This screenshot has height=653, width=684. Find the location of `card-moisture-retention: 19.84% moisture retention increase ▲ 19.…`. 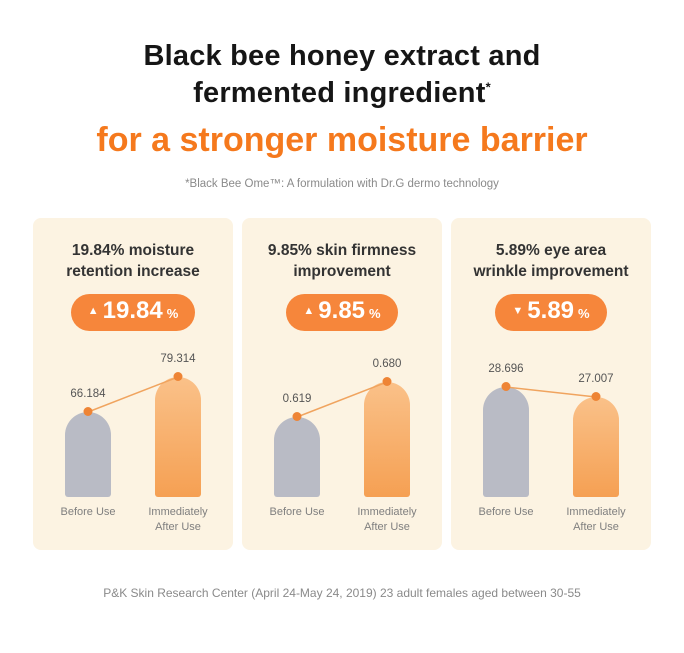

card-moisture-retention: 19.84% moisture retention increase ▲ 19.… is located at coordinates (133, 383).